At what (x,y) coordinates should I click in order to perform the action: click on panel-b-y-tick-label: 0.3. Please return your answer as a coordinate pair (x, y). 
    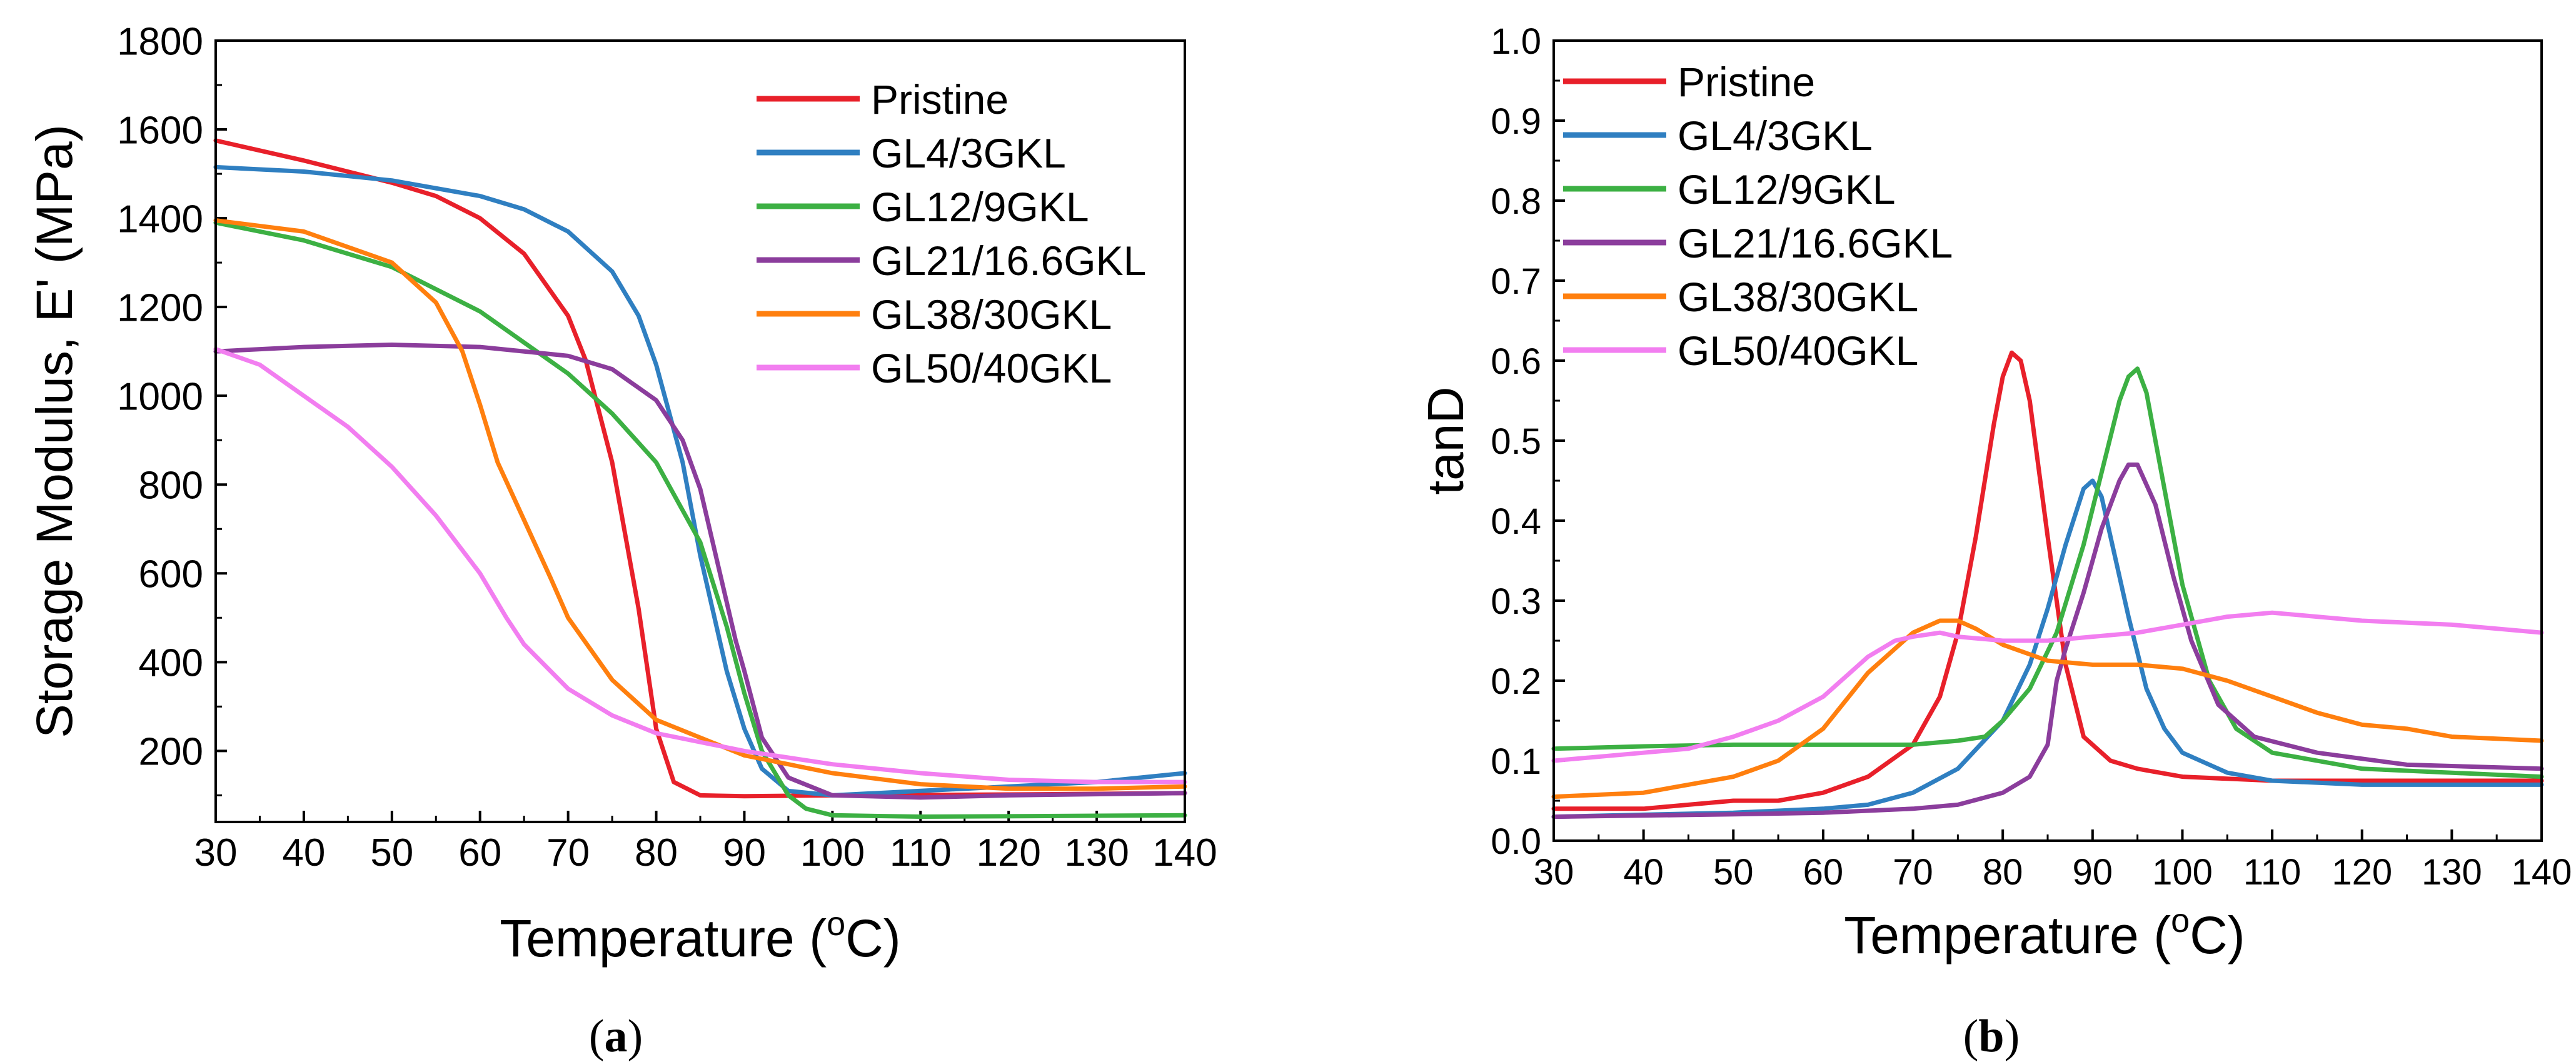
    Looking at the image, I should click on (1516, 601).